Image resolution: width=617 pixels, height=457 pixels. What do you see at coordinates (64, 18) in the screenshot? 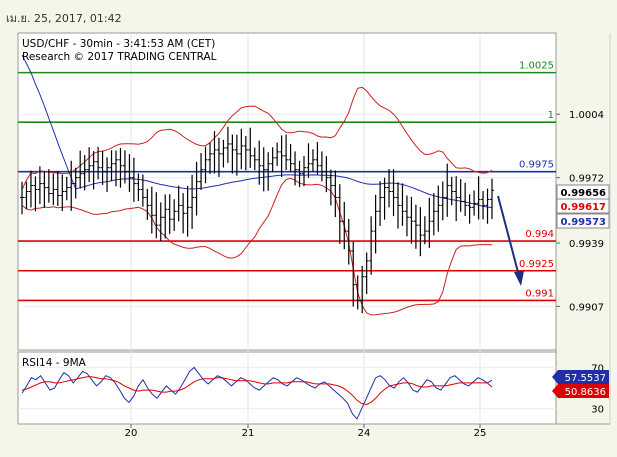
I see `header-date: เม.ย. 25, 2017, 01:42` at bounding box center [64, 18].